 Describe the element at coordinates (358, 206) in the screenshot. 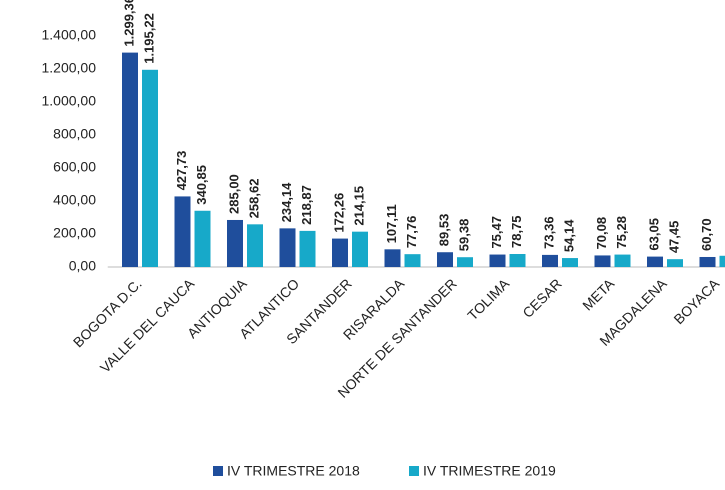

I see `value-label: 214,15` at that location.